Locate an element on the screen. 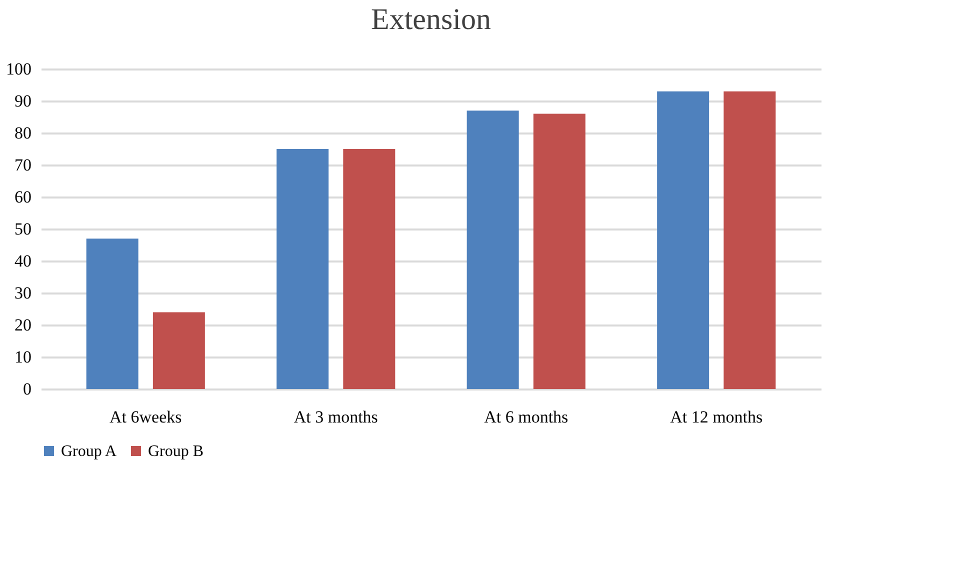 Image resolution: width=953 pixels, height=583 pixels. x-tick-label: At 6 months is located at coordinates (526, 417).